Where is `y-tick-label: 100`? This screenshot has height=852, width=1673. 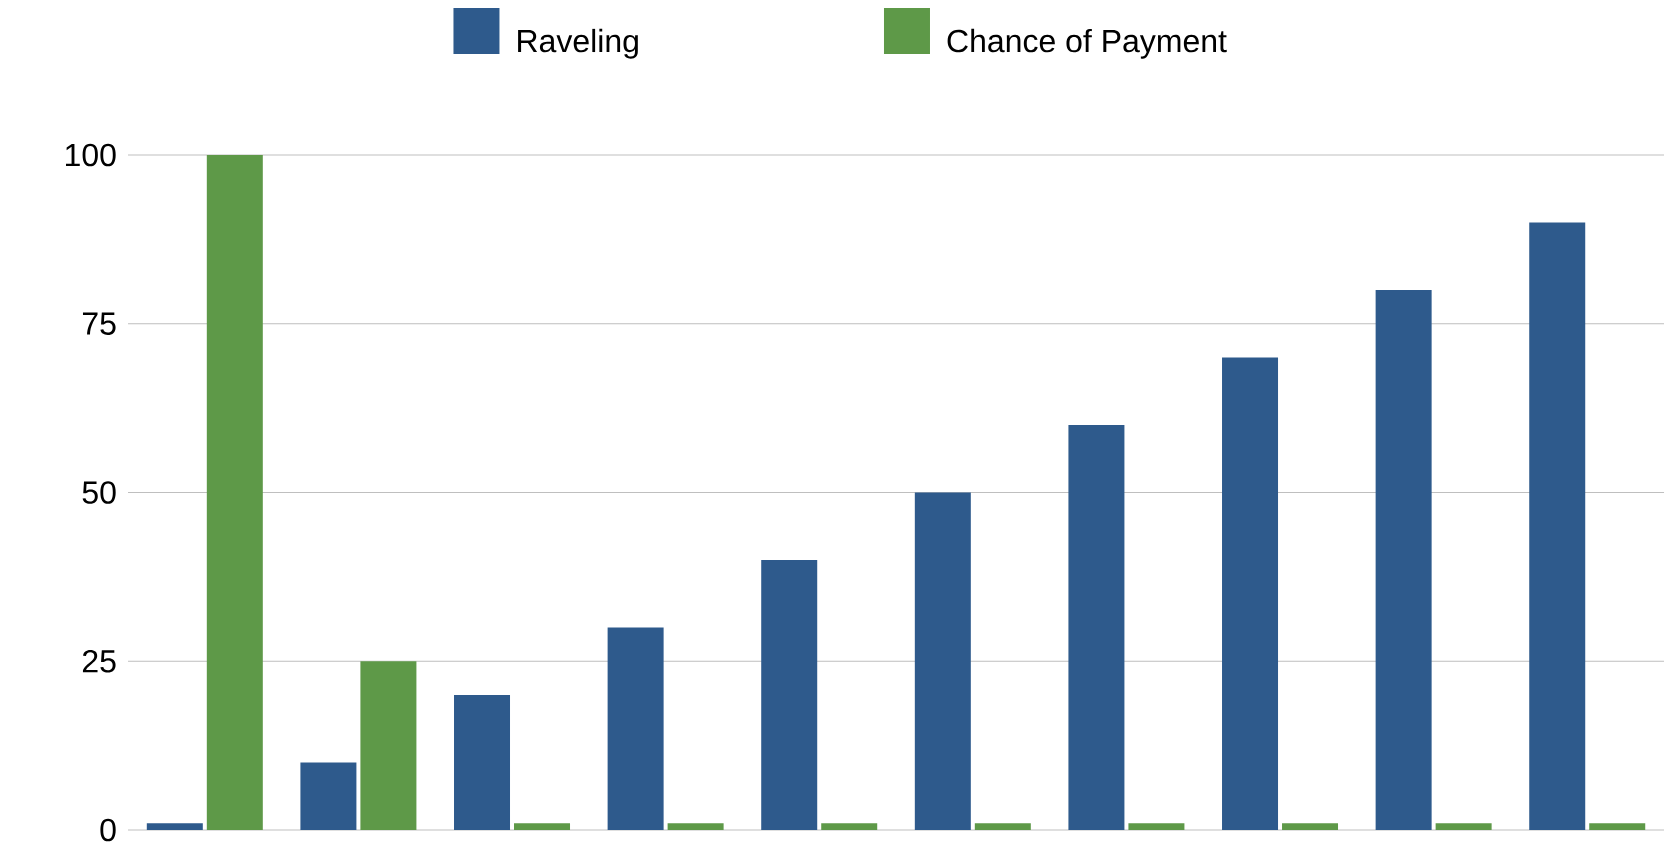
y-tick-label: 100 is located at coordinates (91, 155).